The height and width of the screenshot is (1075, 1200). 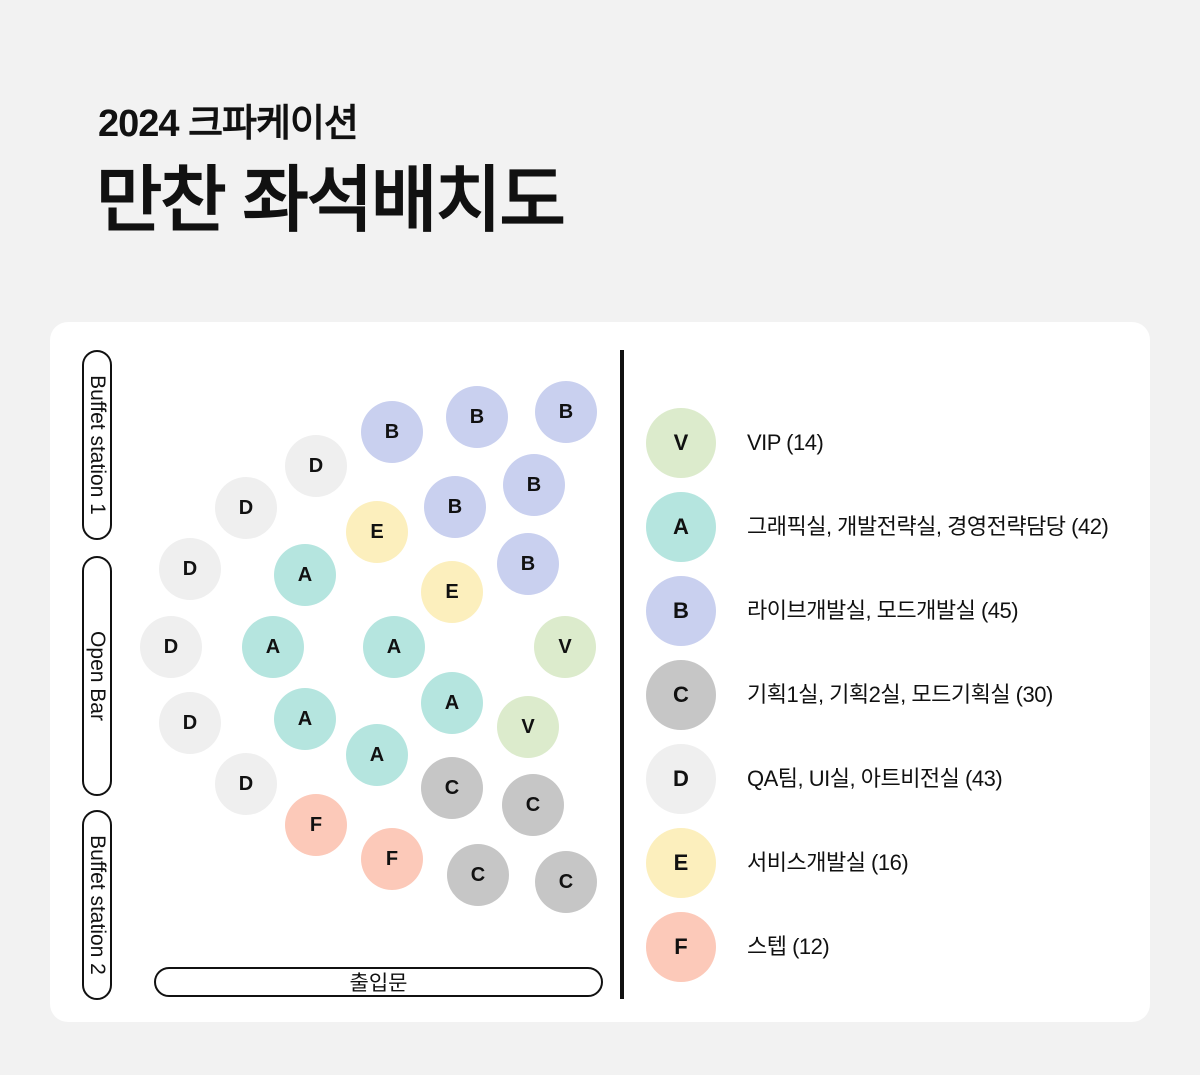 I want to click on open-bar: Open Bar, so click(x=97, y=676).